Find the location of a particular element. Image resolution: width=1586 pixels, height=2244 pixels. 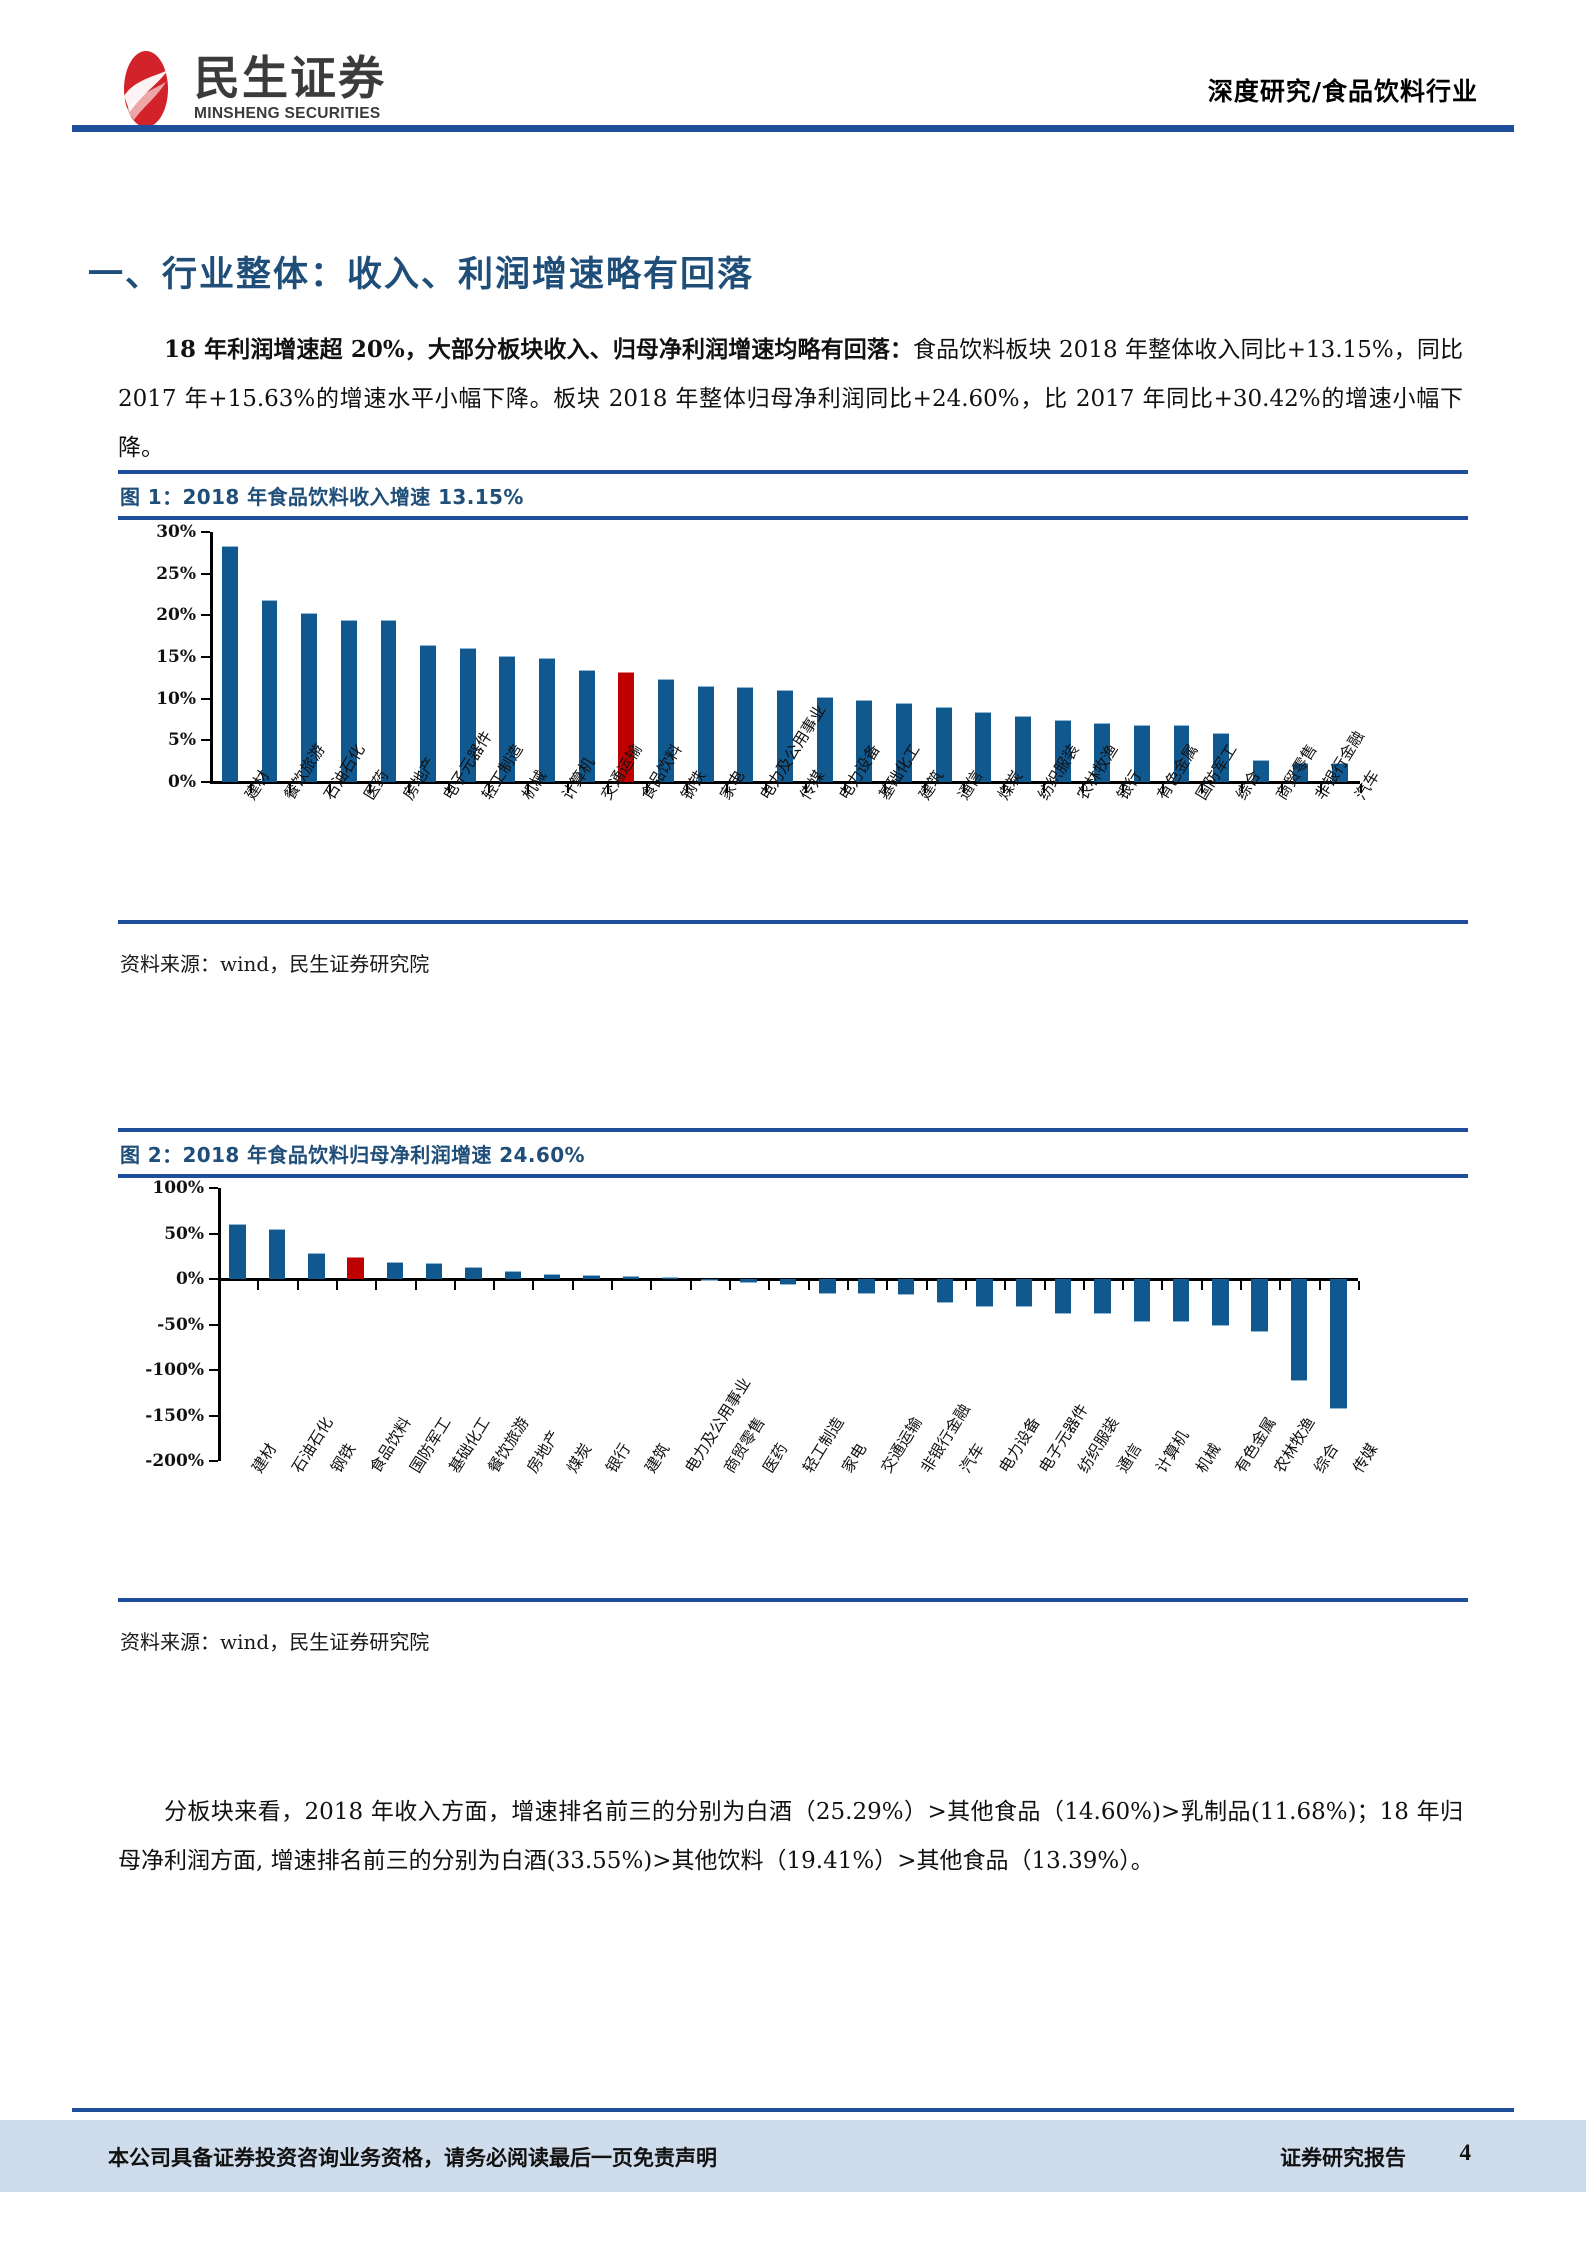

x-axis-tick-label: 医药 is located at coordinates (775, 1458).